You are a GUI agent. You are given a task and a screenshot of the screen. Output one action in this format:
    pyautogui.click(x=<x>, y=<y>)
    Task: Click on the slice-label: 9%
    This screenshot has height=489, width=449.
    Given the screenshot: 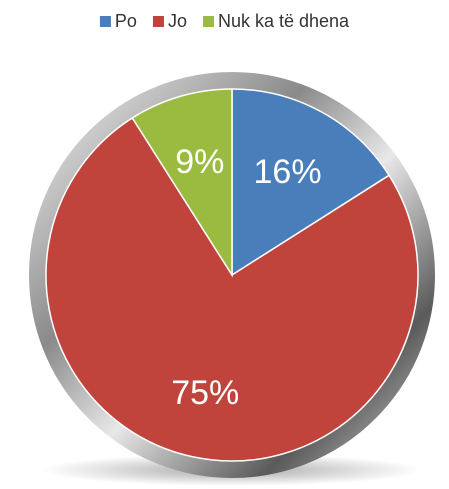 What is the action you would take?
    pyautogui.click(x=199, y=162)
    